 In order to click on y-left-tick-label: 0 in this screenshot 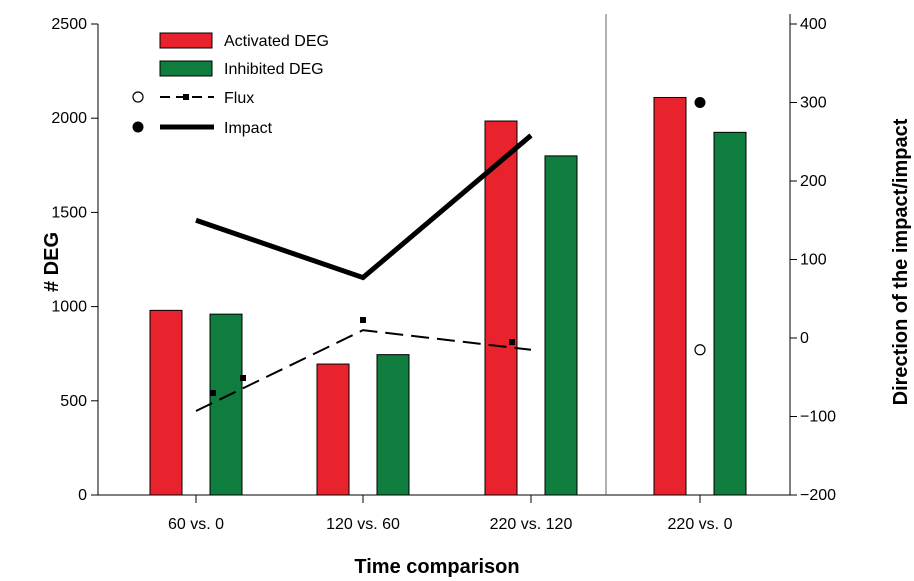, I will do `click(82, 495)`.